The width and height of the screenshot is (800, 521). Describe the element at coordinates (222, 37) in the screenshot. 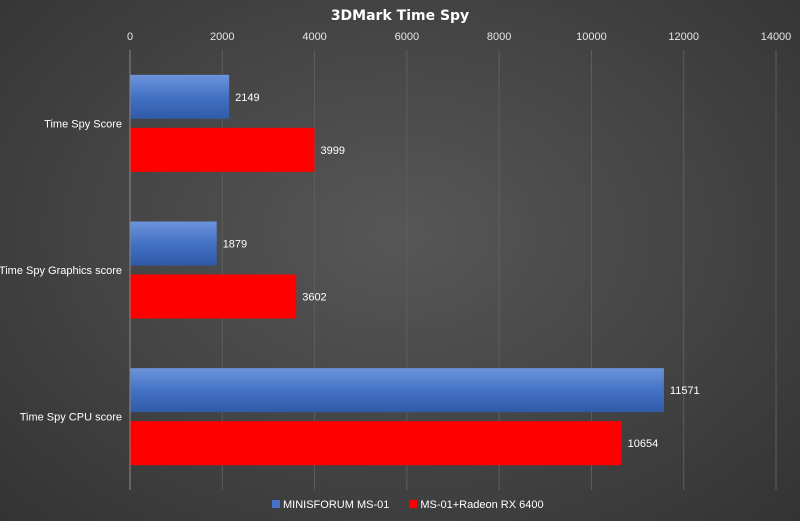

I see `x-tick-label: 2000` at that location.